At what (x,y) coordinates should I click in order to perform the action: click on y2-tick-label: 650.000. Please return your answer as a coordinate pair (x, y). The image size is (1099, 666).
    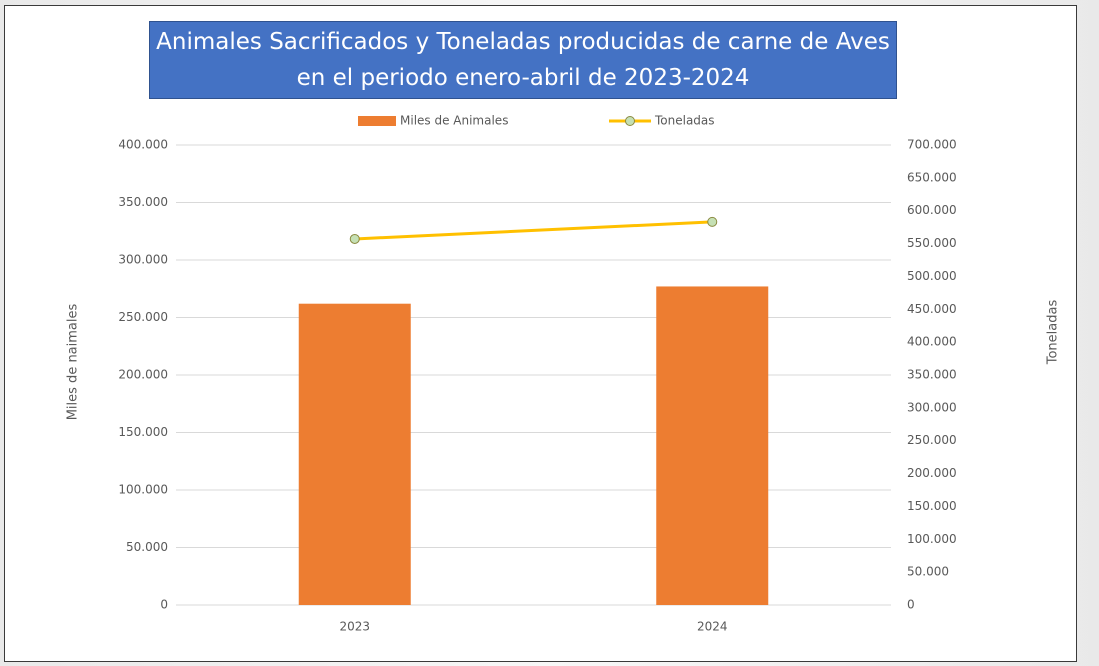
    Looking at the image, I should click on (932, 177).